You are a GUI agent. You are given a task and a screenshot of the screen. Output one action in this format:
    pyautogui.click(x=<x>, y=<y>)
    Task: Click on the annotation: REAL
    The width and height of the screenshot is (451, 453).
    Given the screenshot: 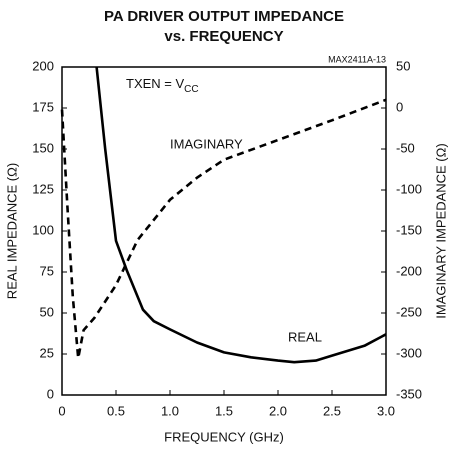 What is the action you would take?
    pyautogui.click(x=305, y=336)
    